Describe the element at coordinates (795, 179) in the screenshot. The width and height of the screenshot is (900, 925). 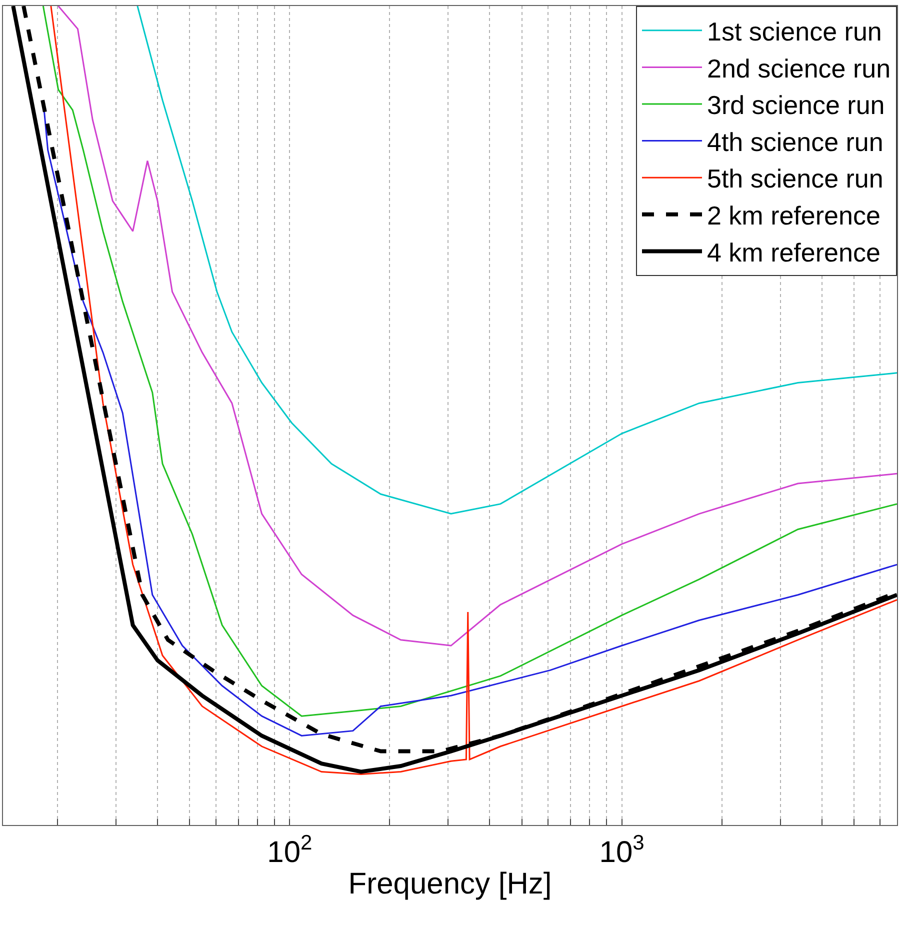
I see `legend-label: 5th science run` at that location.